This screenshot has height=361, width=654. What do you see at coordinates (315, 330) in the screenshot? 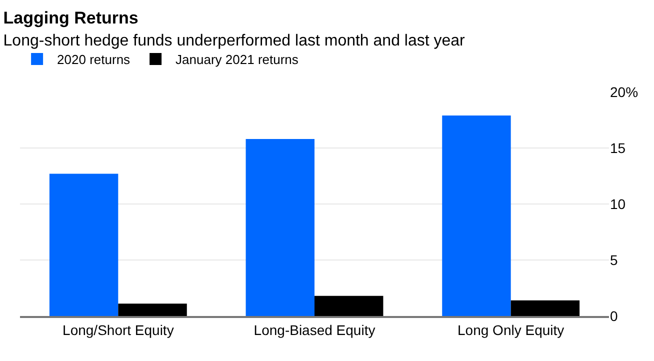
I see `x-tick-label: Long-Biased Equity` at bounding box center [315, 330].